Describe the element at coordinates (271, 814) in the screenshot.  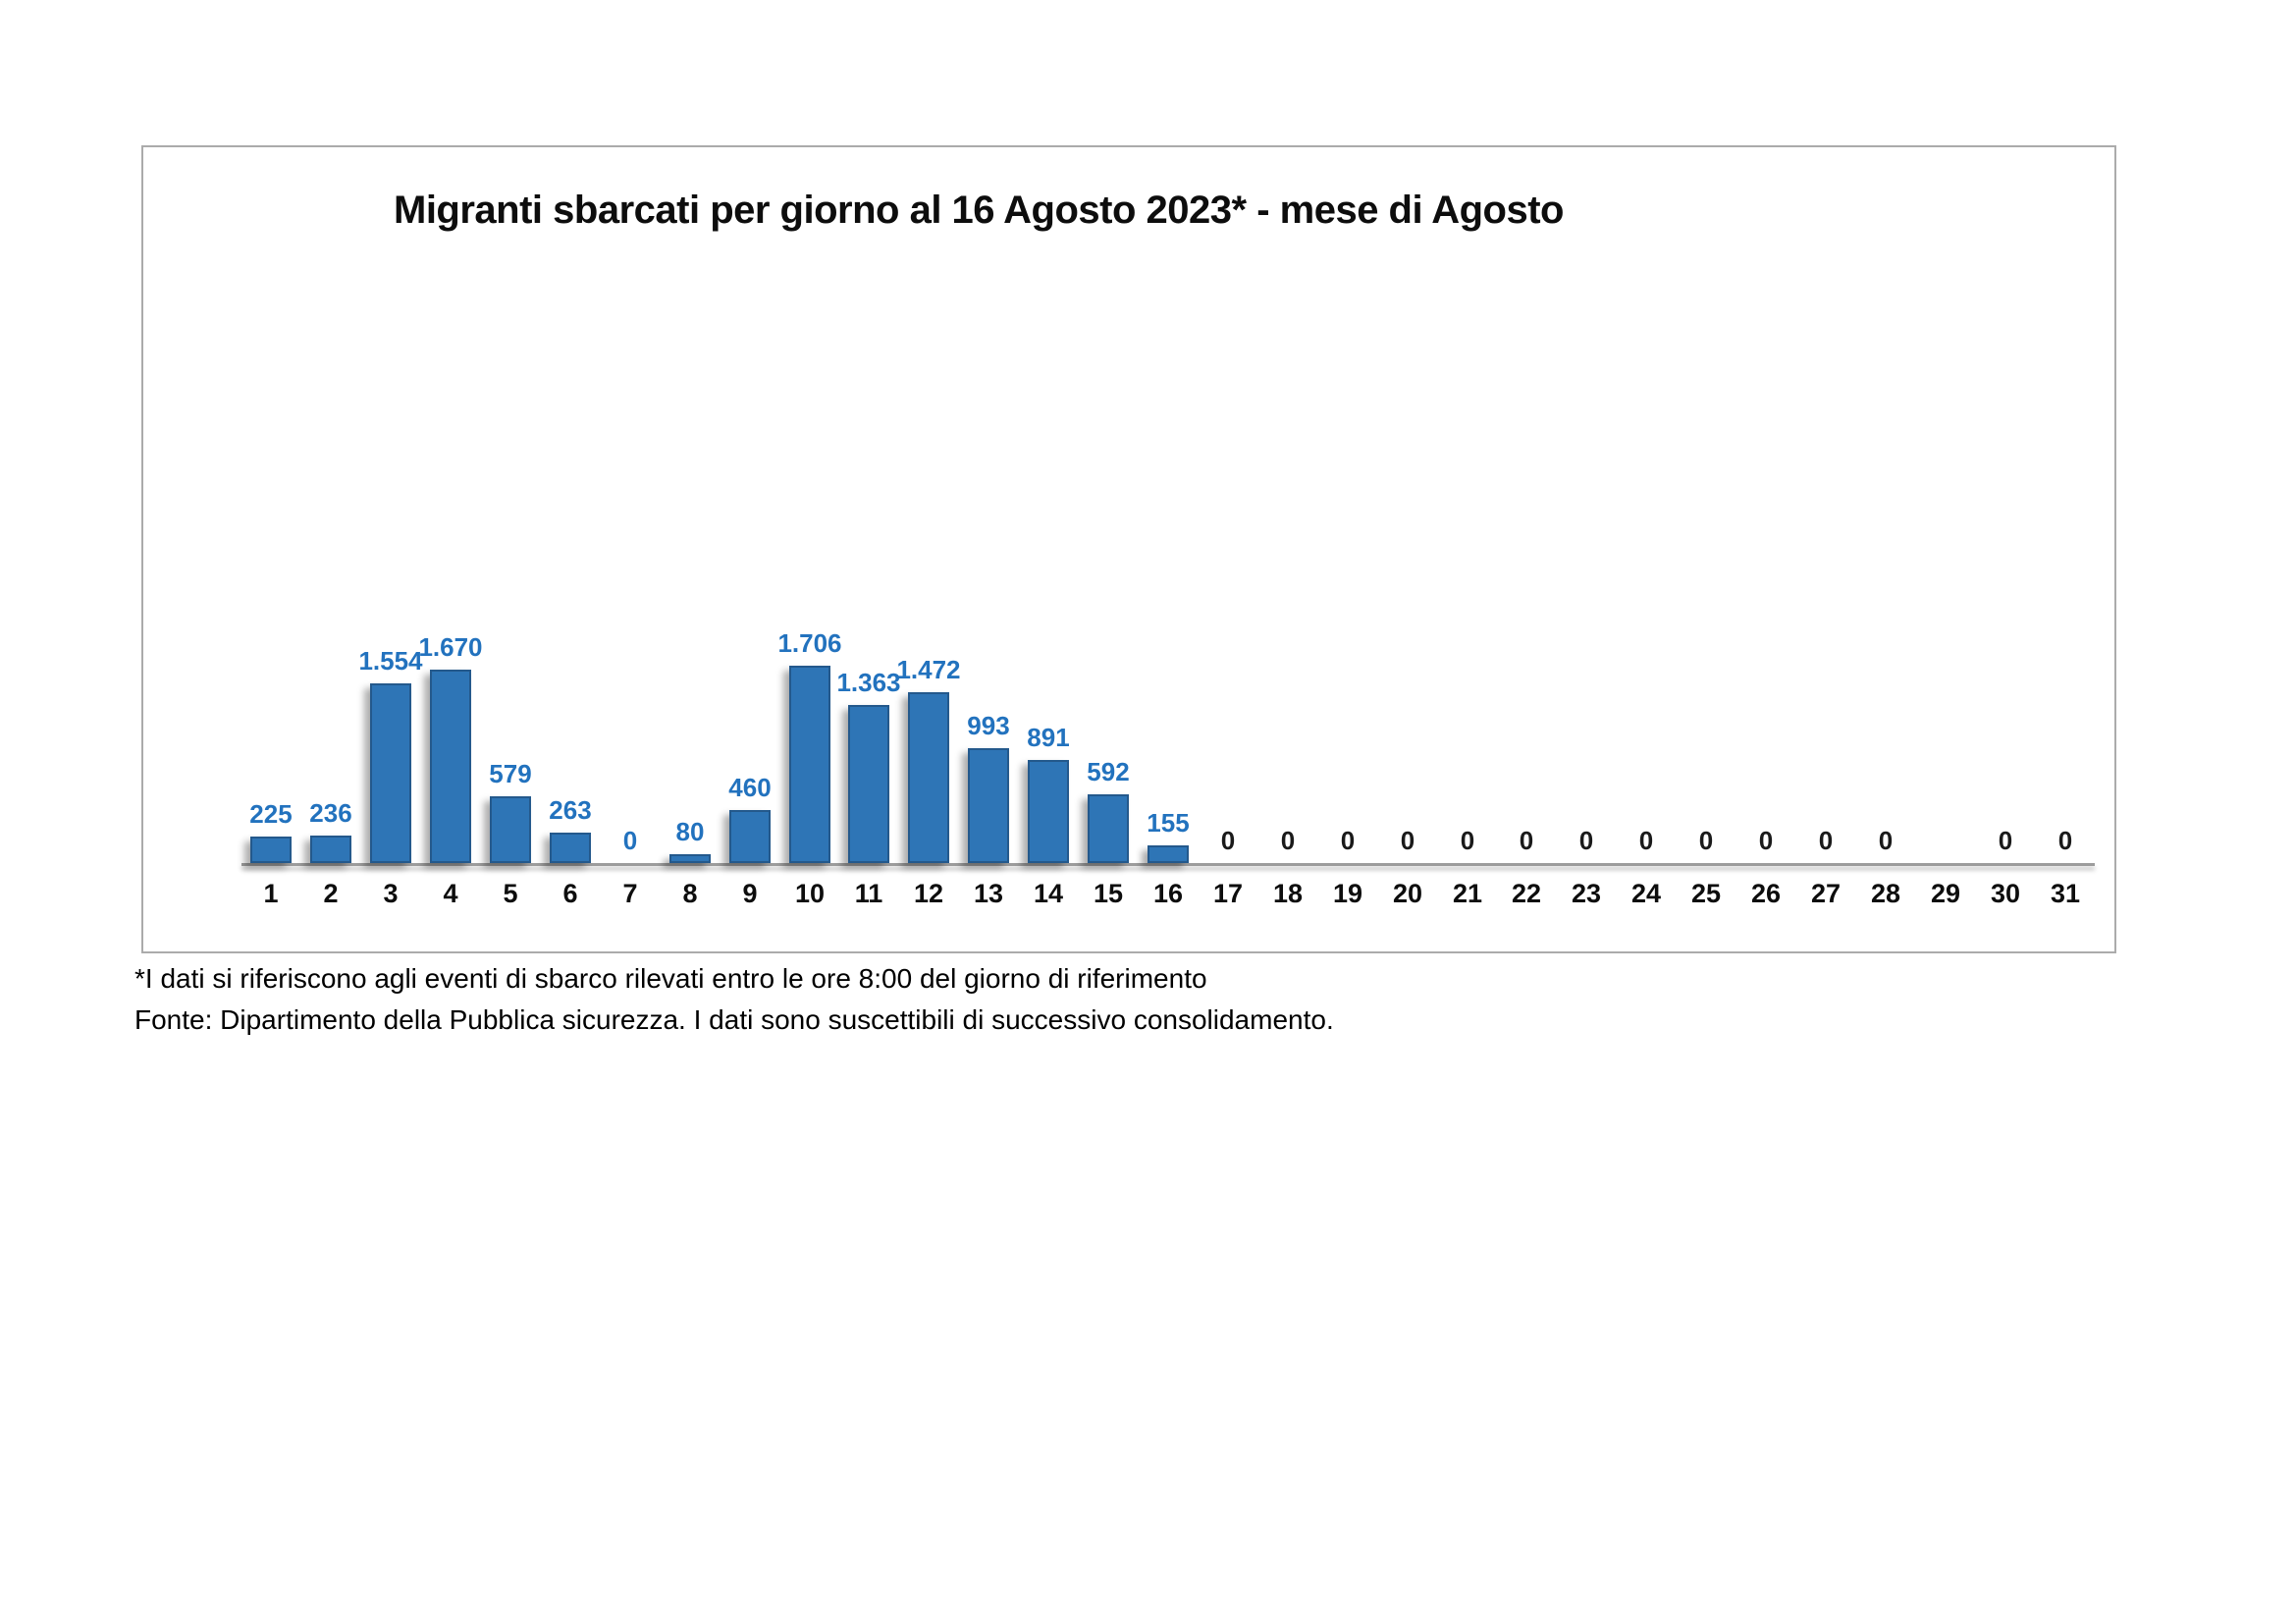
I see `value-label-day-1: 225` at that location.